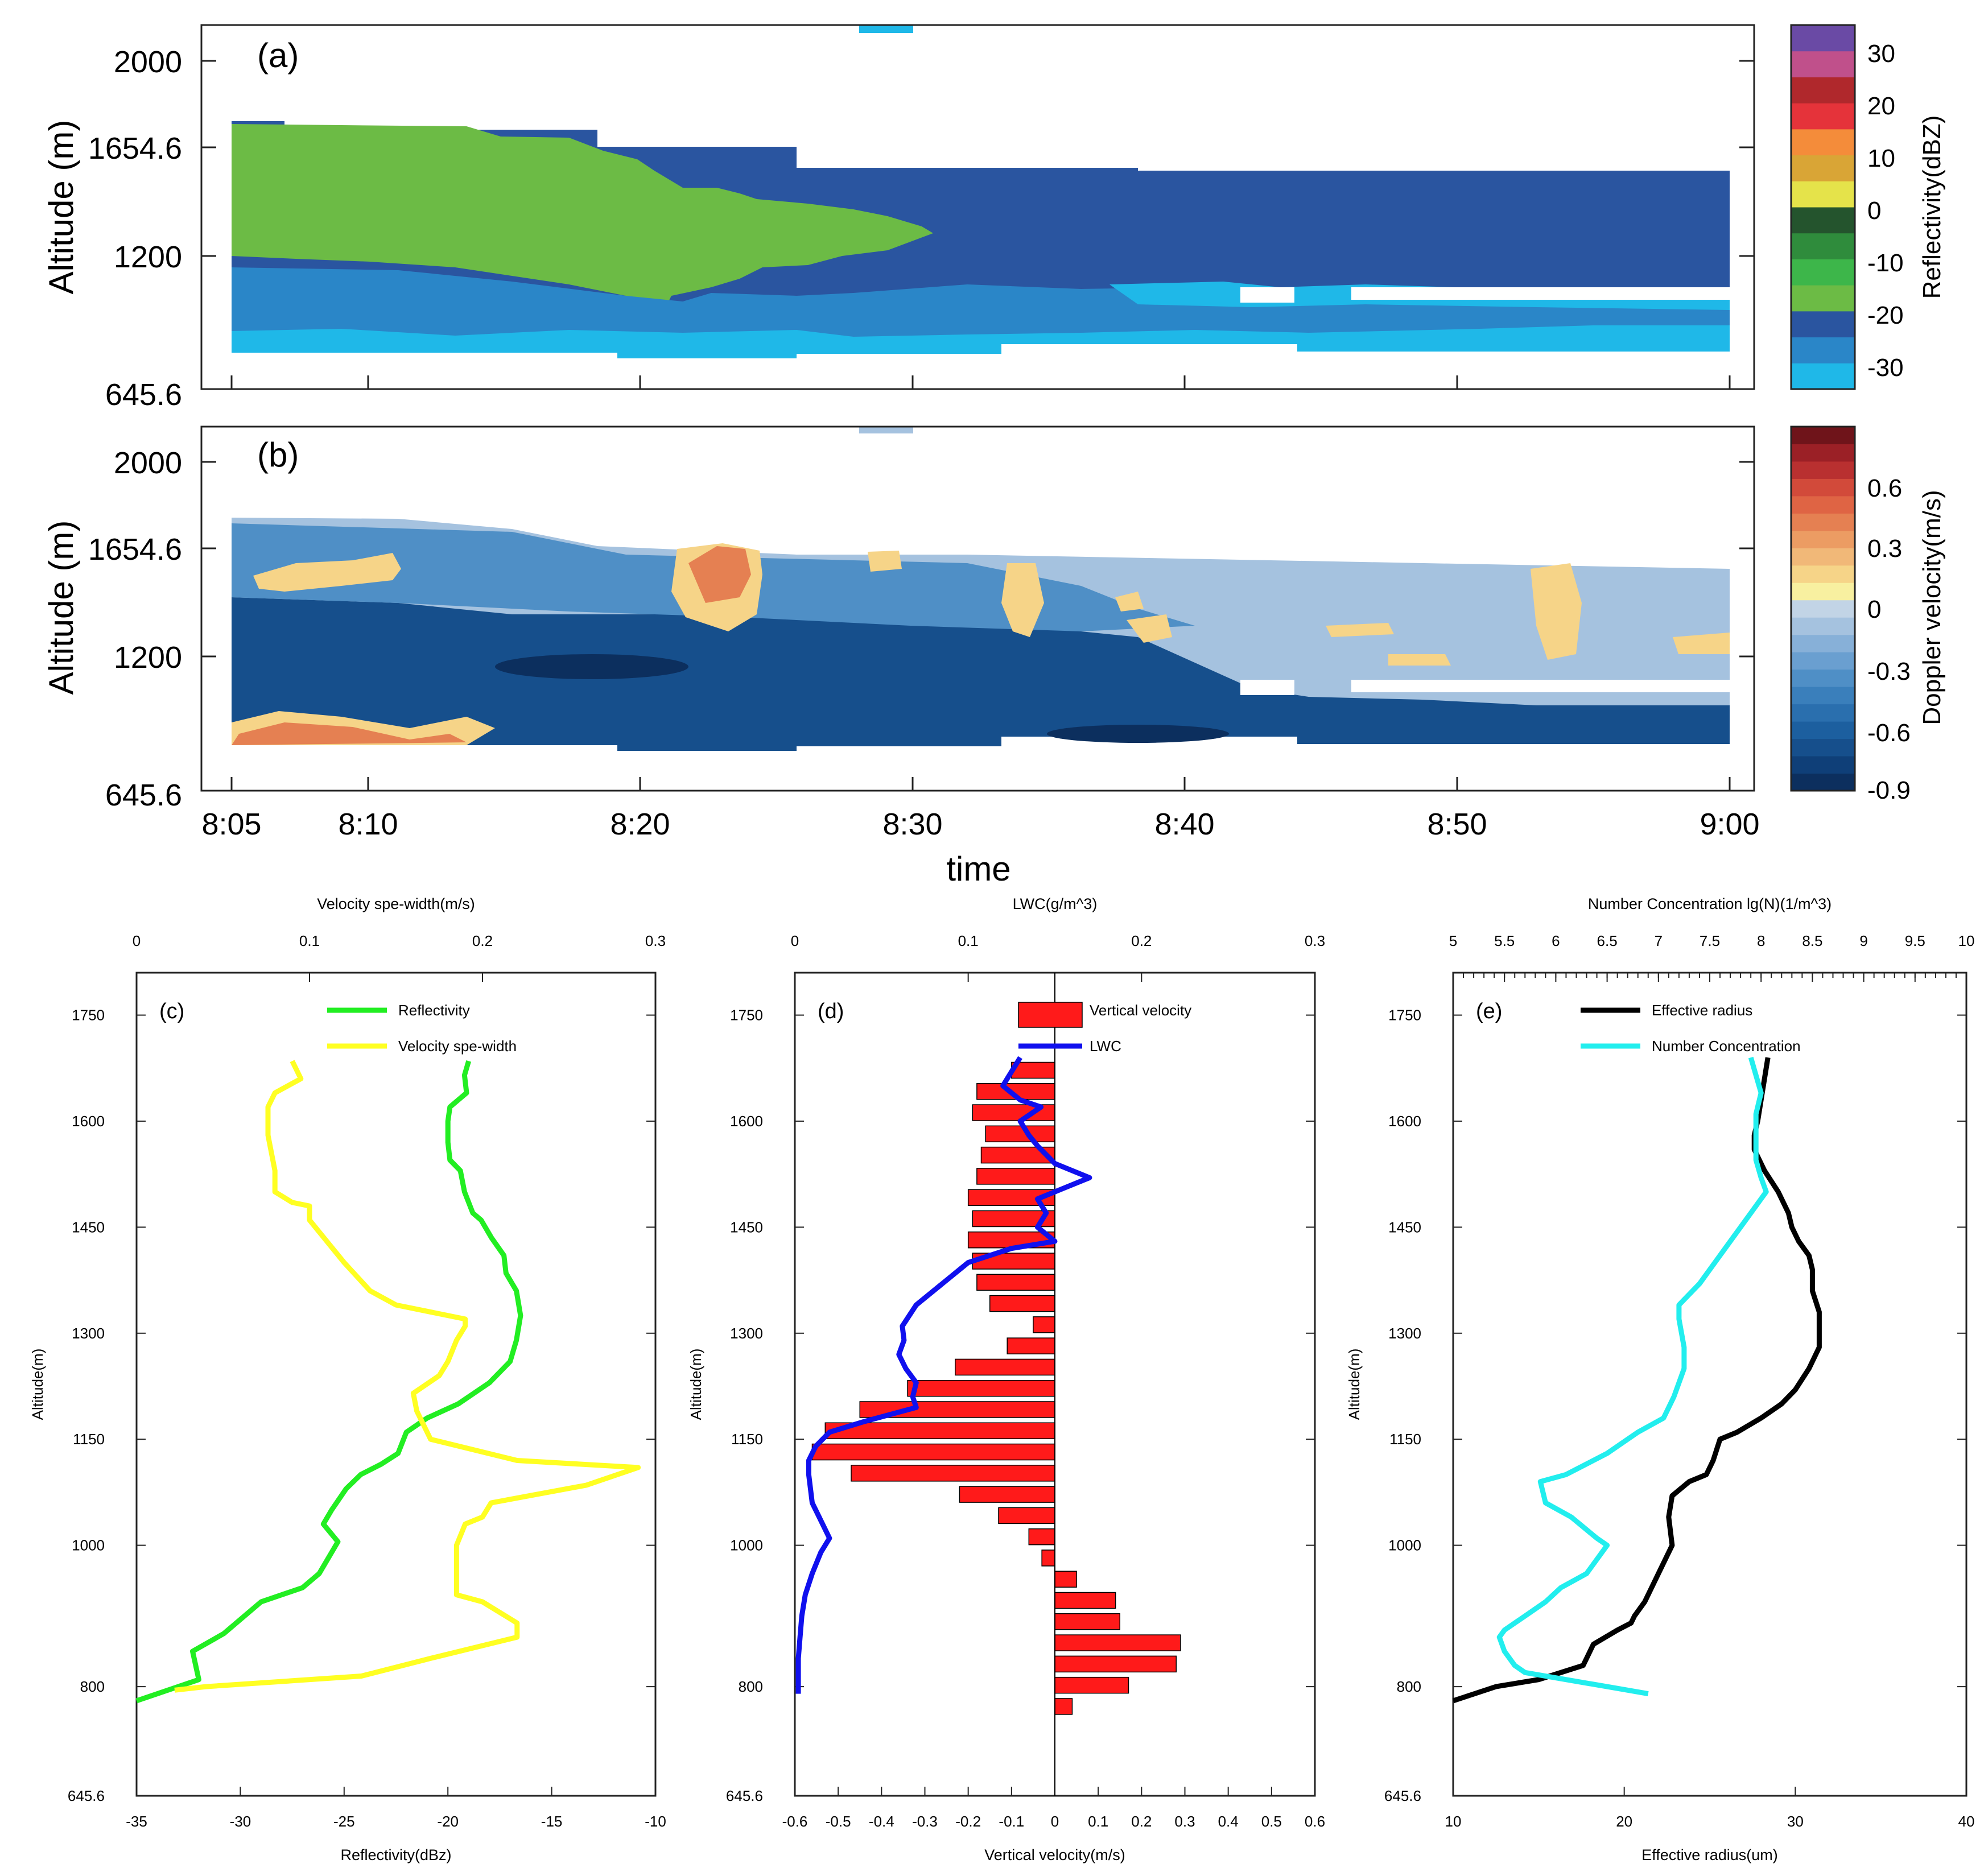 The image size is (1984, 1876). I want to click on x-axis-label: Reflectivity(dBz), so click(396, 1854).